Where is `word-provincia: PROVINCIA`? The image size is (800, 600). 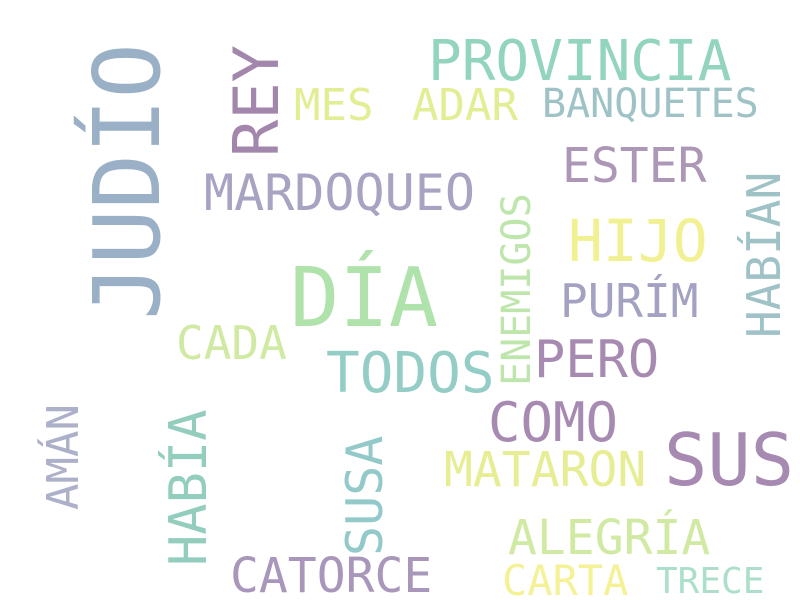 word-provincia: PROVINCIA is located at coordinates (580, 61).